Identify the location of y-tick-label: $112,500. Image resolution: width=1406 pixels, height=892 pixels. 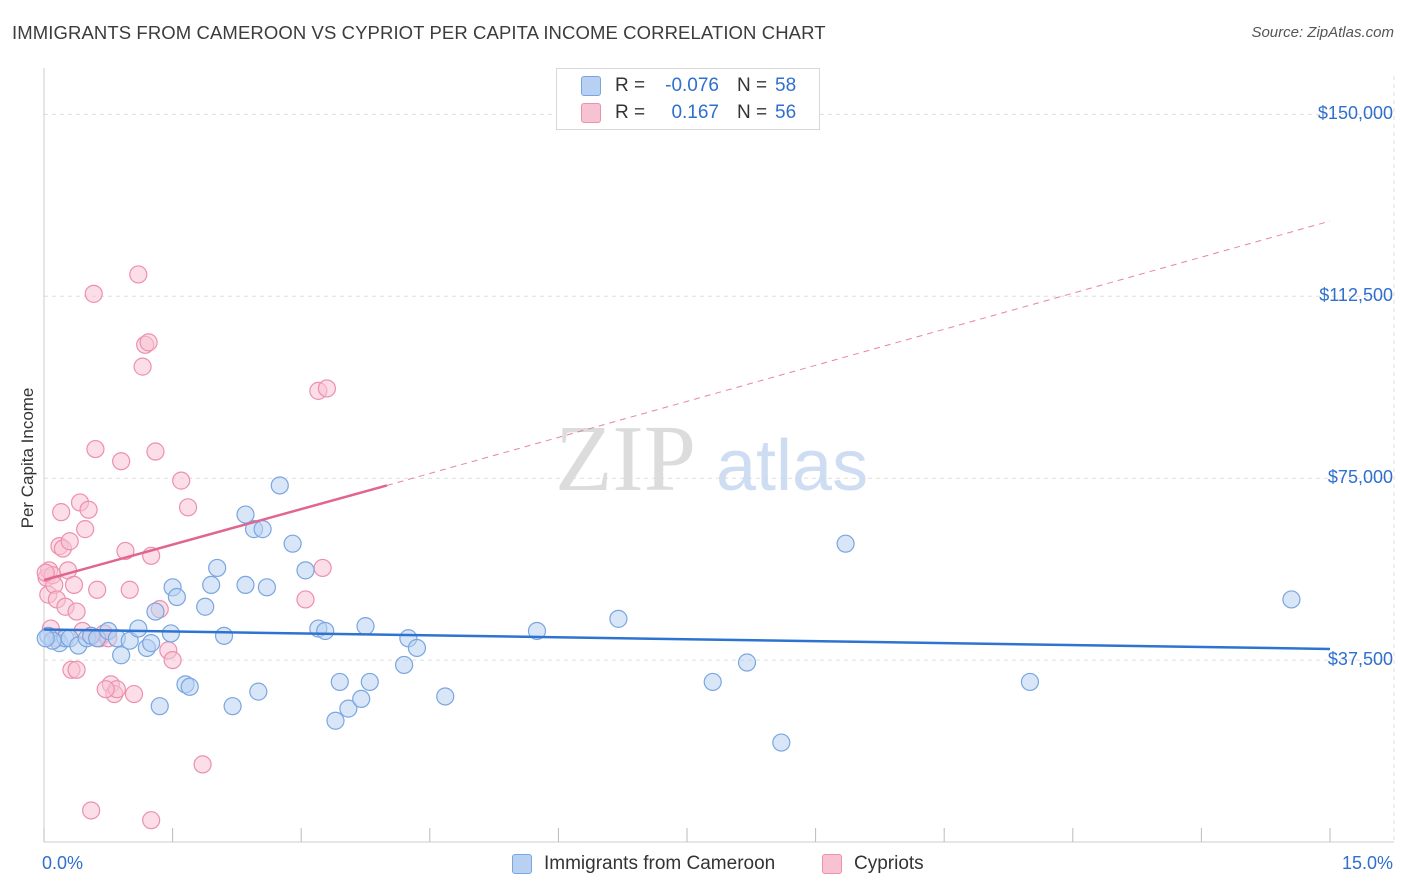
(1356, 295).